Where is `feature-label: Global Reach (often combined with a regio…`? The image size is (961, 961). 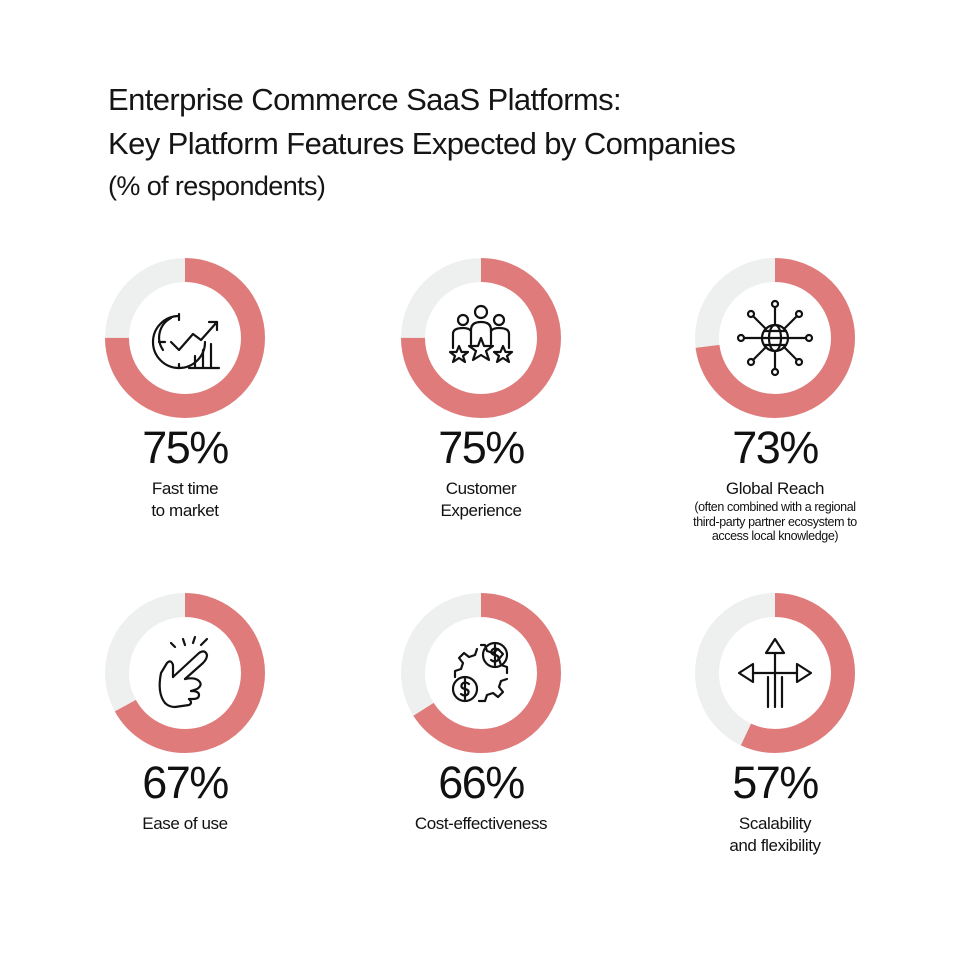 feature-label: Global Reach (often combined with a regio… is located at coordinates (775, 511).